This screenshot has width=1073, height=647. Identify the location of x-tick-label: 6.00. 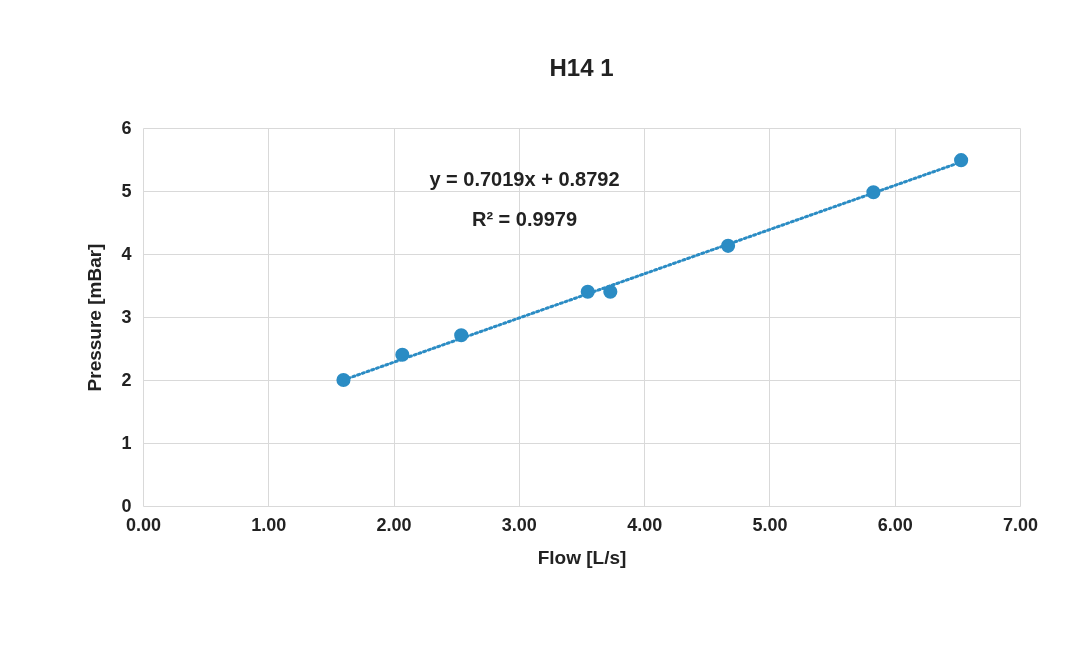
(895, 524).